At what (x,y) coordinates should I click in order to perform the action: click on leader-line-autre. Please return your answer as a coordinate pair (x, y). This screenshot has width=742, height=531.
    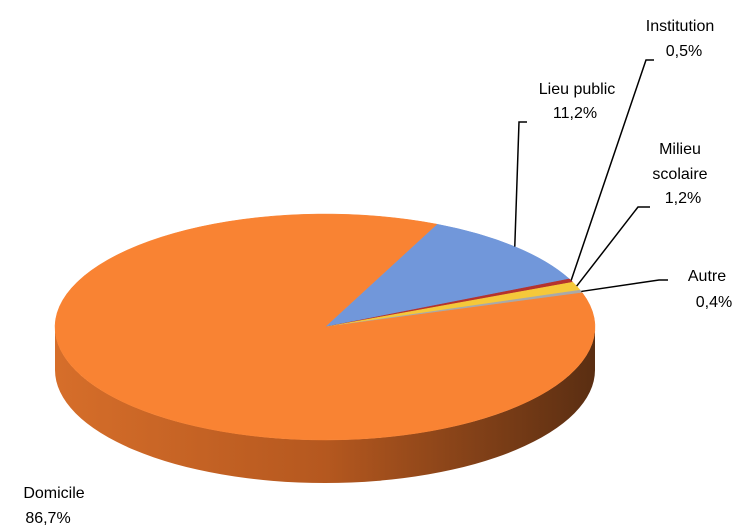
    Looking at the image, I should click on (624, 286).